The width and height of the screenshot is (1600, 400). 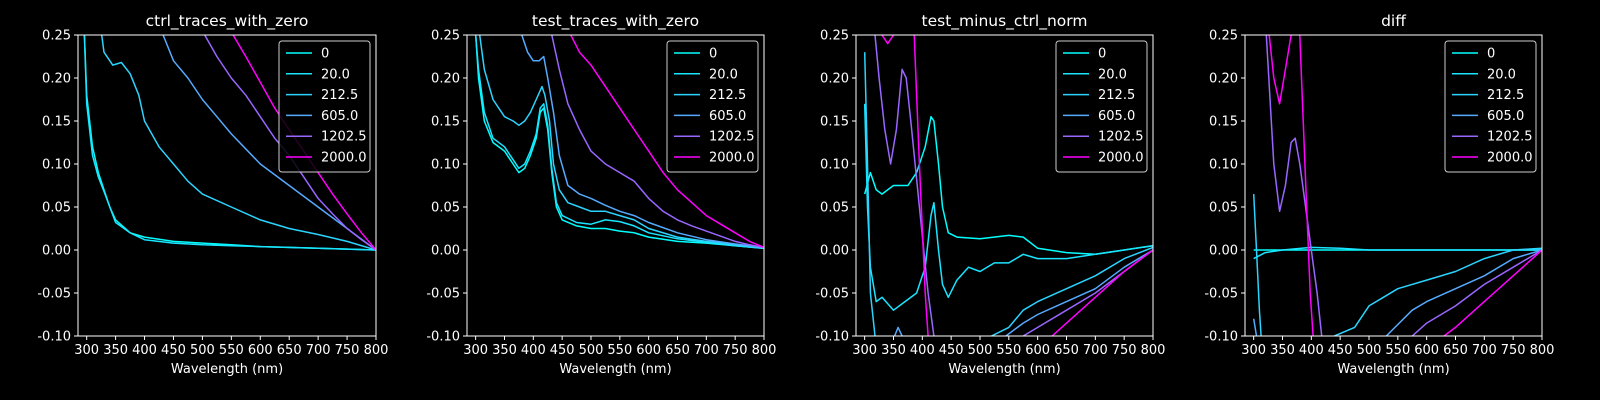 What do you see at coordinates (615, 21) in the screenshot?
I see `panel-title: test_traces_with_zero` at bounding box center [615, 21].